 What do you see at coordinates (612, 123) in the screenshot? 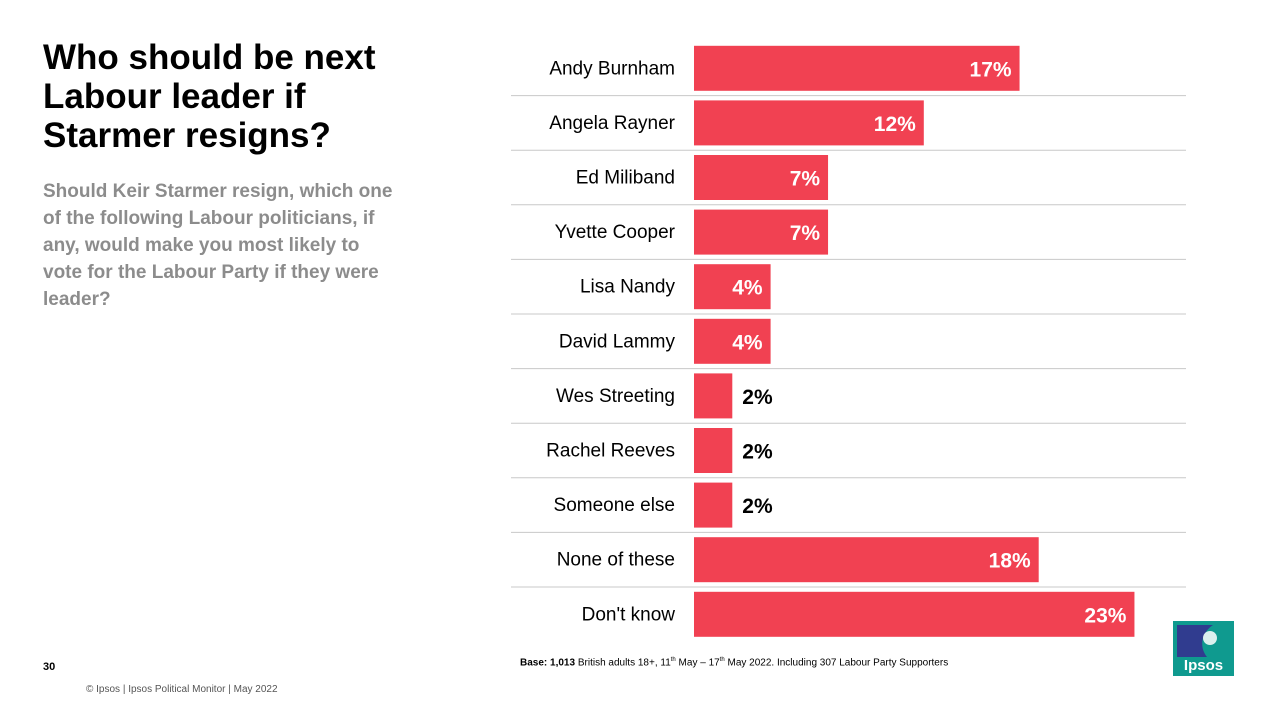
I see `category-label: Angela Rayner` at bounding box center [612, 123].